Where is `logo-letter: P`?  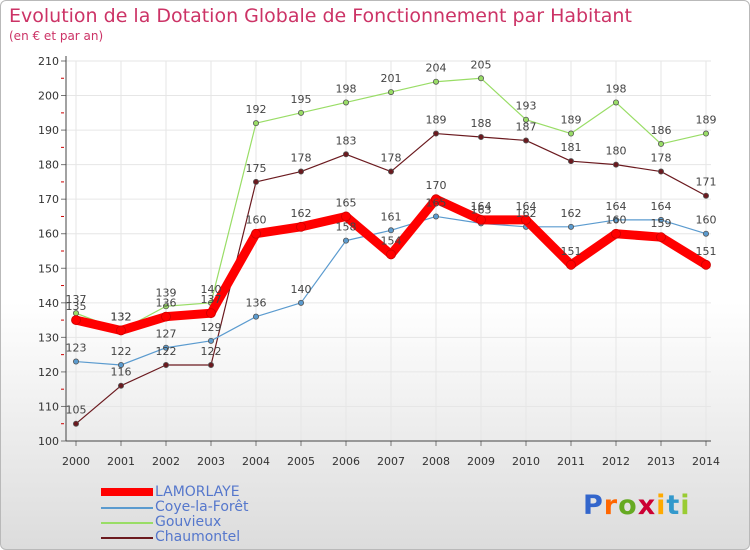
logo-letter: P is located at coordinates (593, 505).